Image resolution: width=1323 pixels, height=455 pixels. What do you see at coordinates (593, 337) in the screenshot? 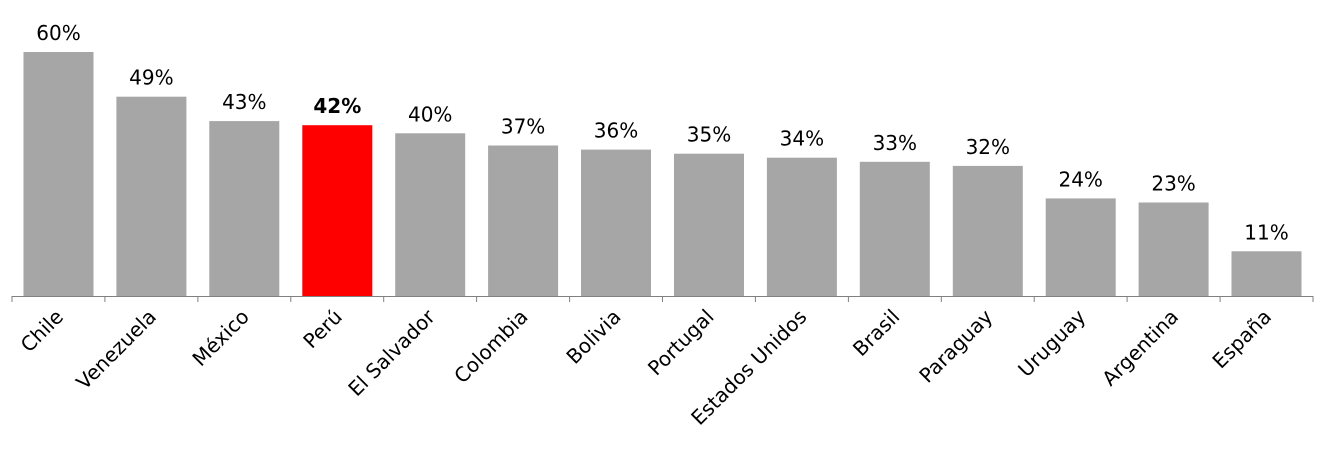
I see `category-label-bolivia: Bolivia` at bounding box center [593, 337].